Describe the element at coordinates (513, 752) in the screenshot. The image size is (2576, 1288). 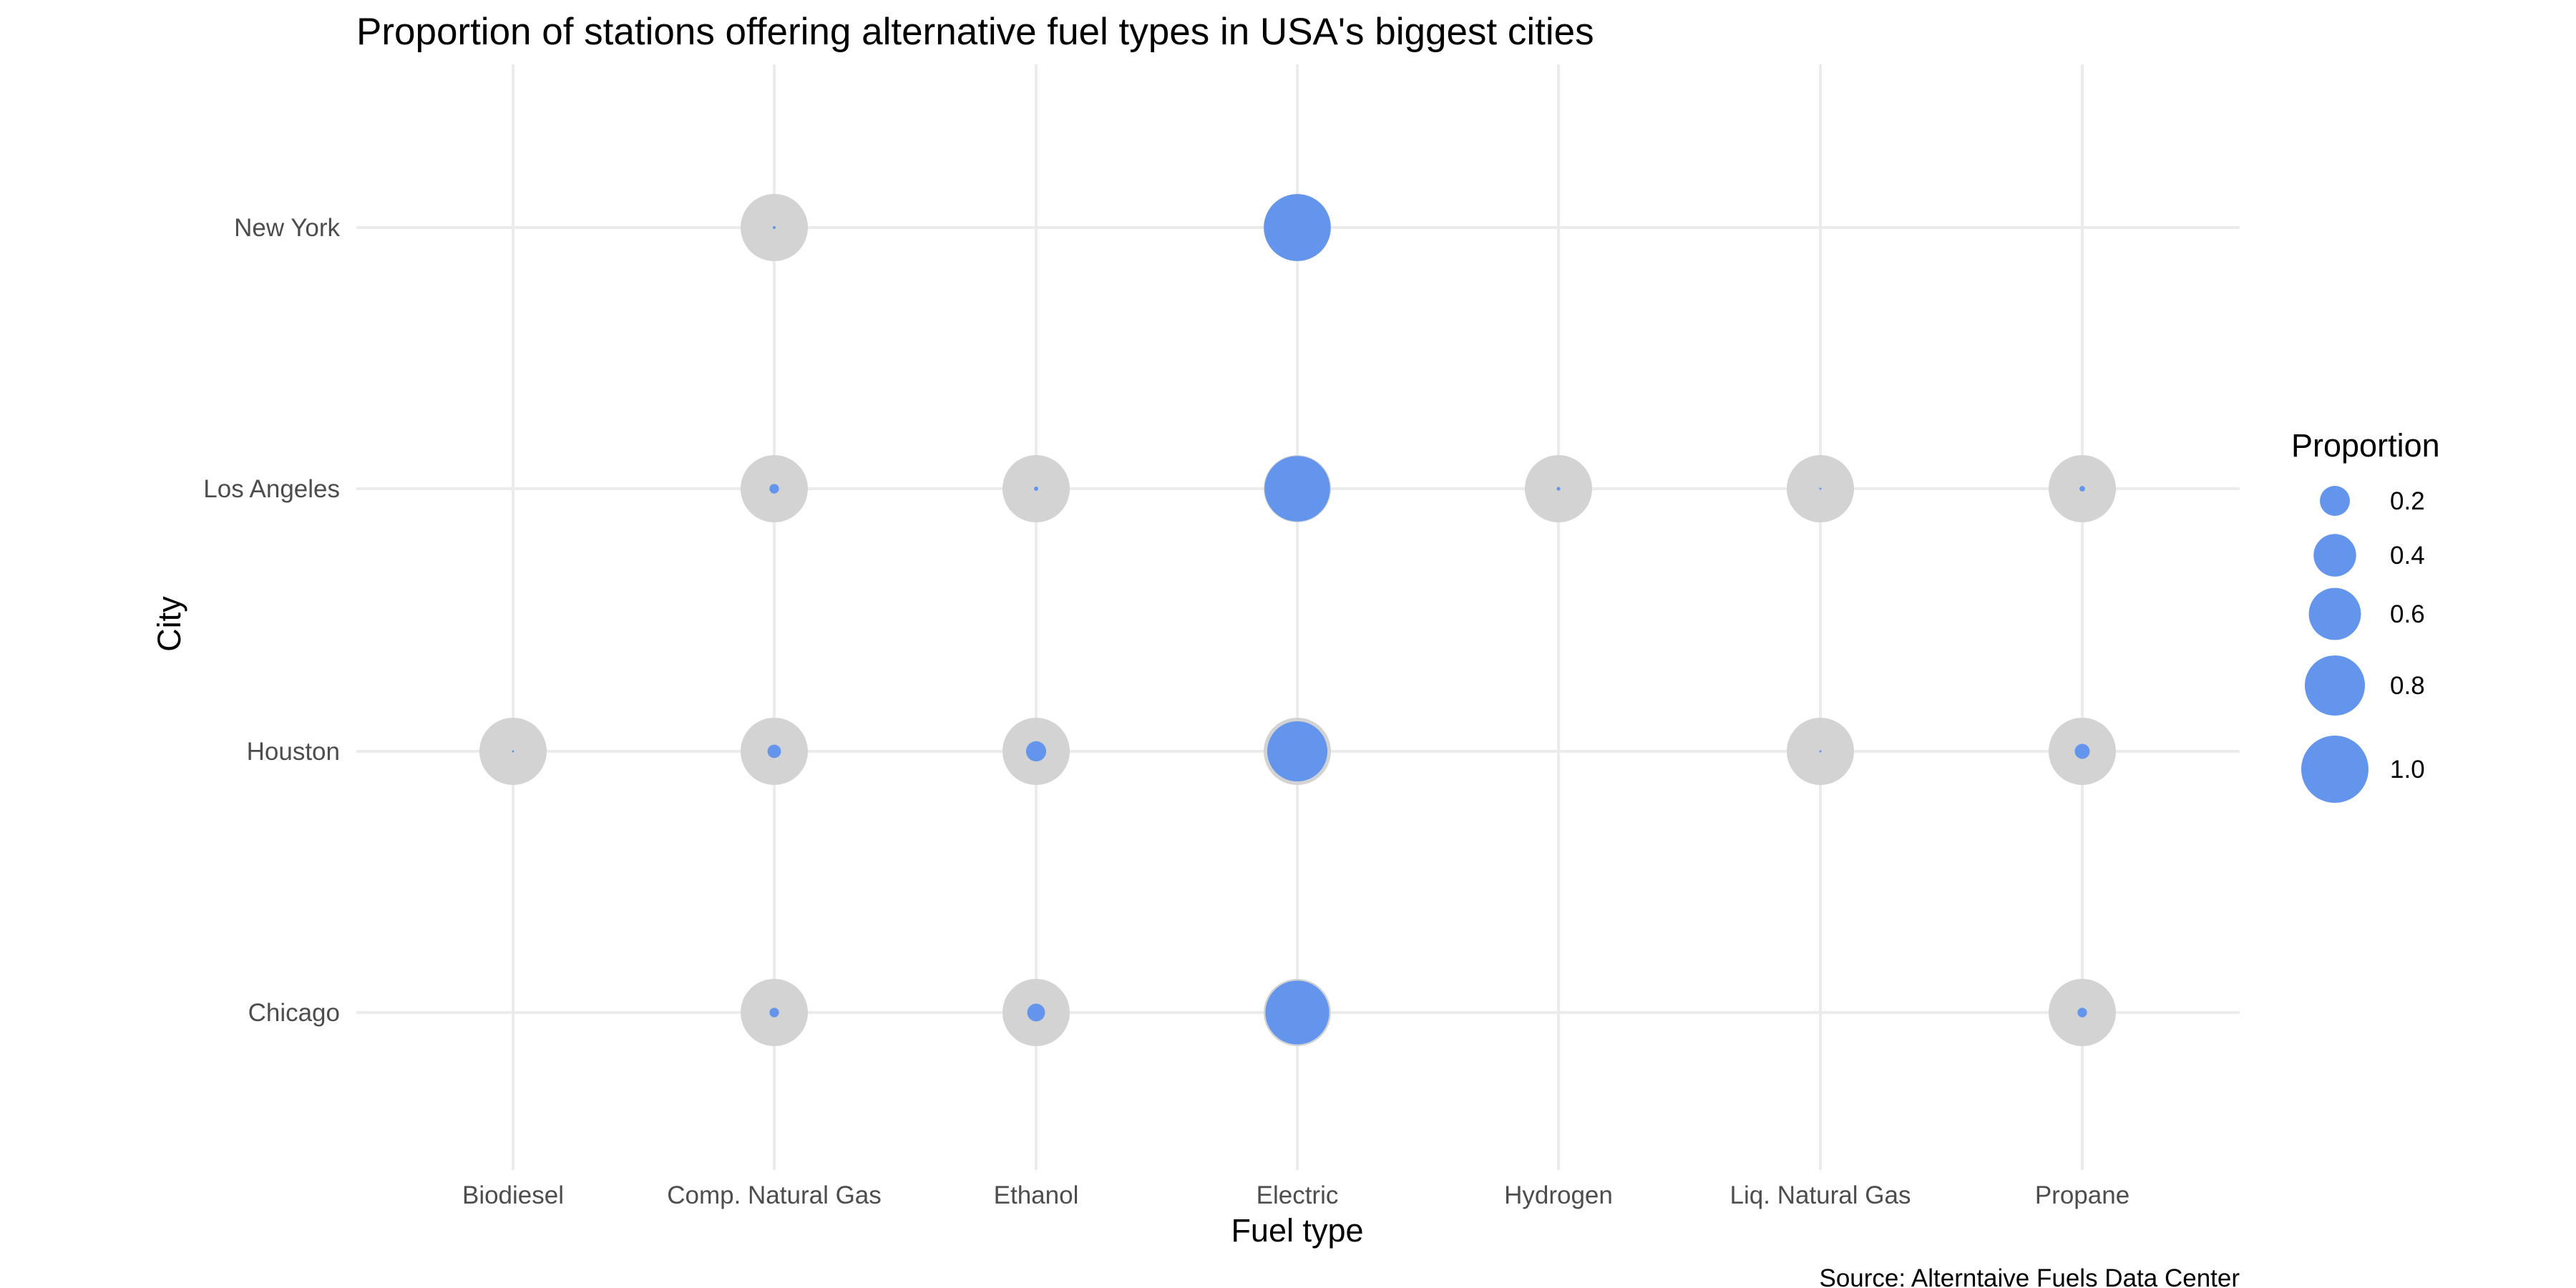
I see `proportion-bubble-houston-biodiesel` at that location.